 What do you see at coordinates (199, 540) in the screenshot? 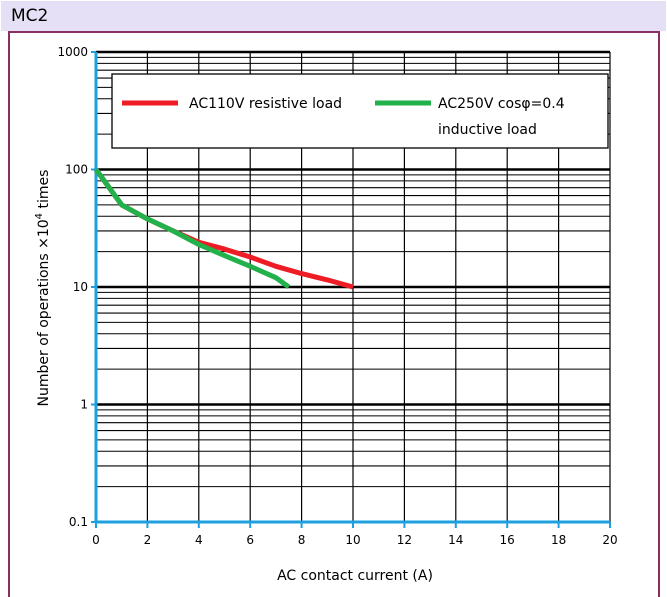
I see `x-tick-label: 4` at bounding box center [199, 540].